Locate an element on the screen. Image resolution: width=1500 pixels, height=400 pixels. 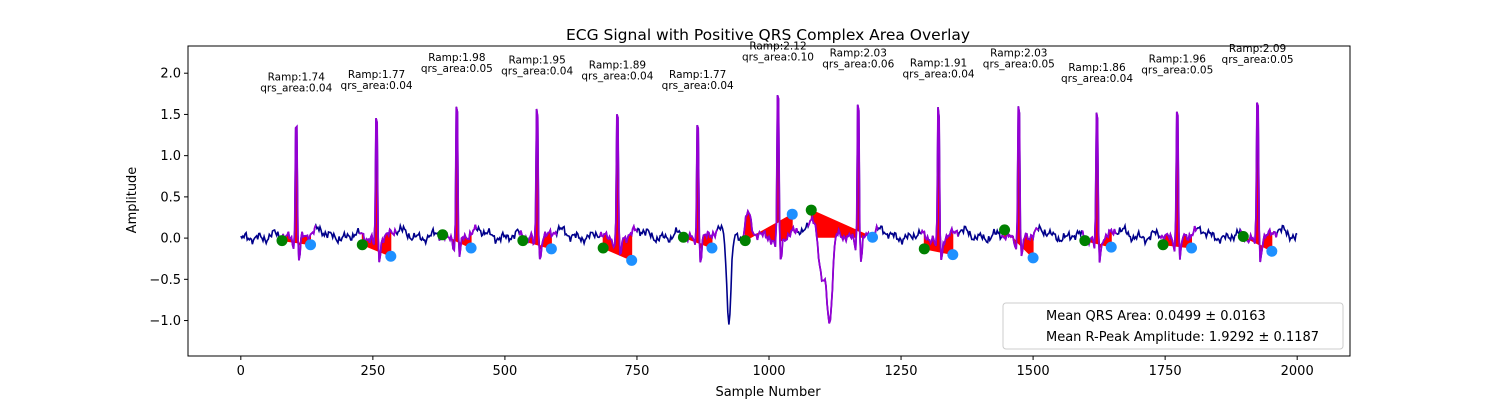
y-axis-label: Amplitude is located at coordinates (132, 200).